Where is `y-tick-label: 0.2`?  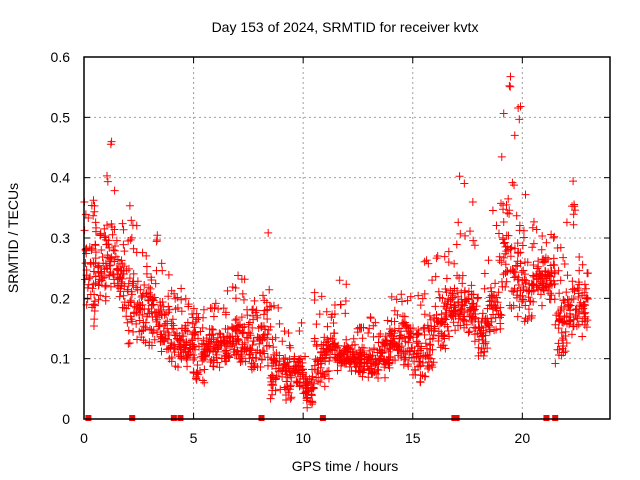
y-tick-label: 0.2 is located at coordinates (61, 298).